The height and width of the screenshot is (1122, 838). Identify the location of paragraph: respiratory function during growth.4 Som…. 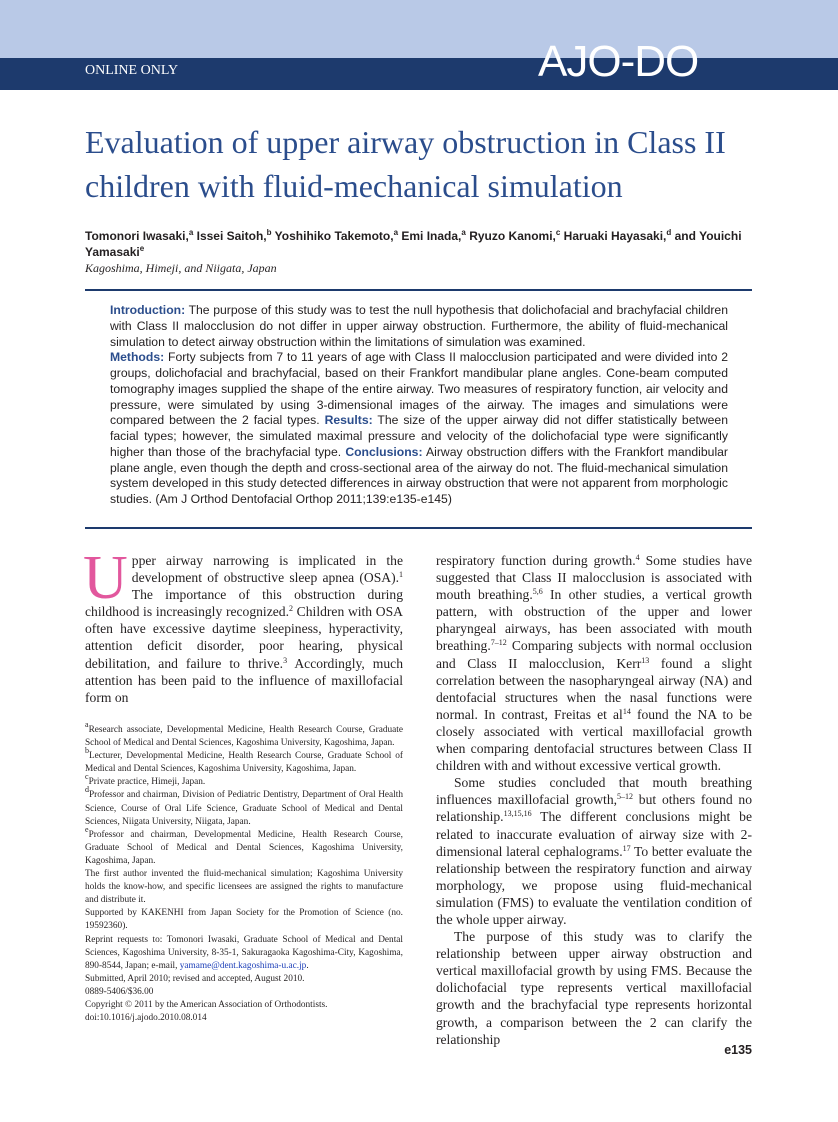
(594, 663).